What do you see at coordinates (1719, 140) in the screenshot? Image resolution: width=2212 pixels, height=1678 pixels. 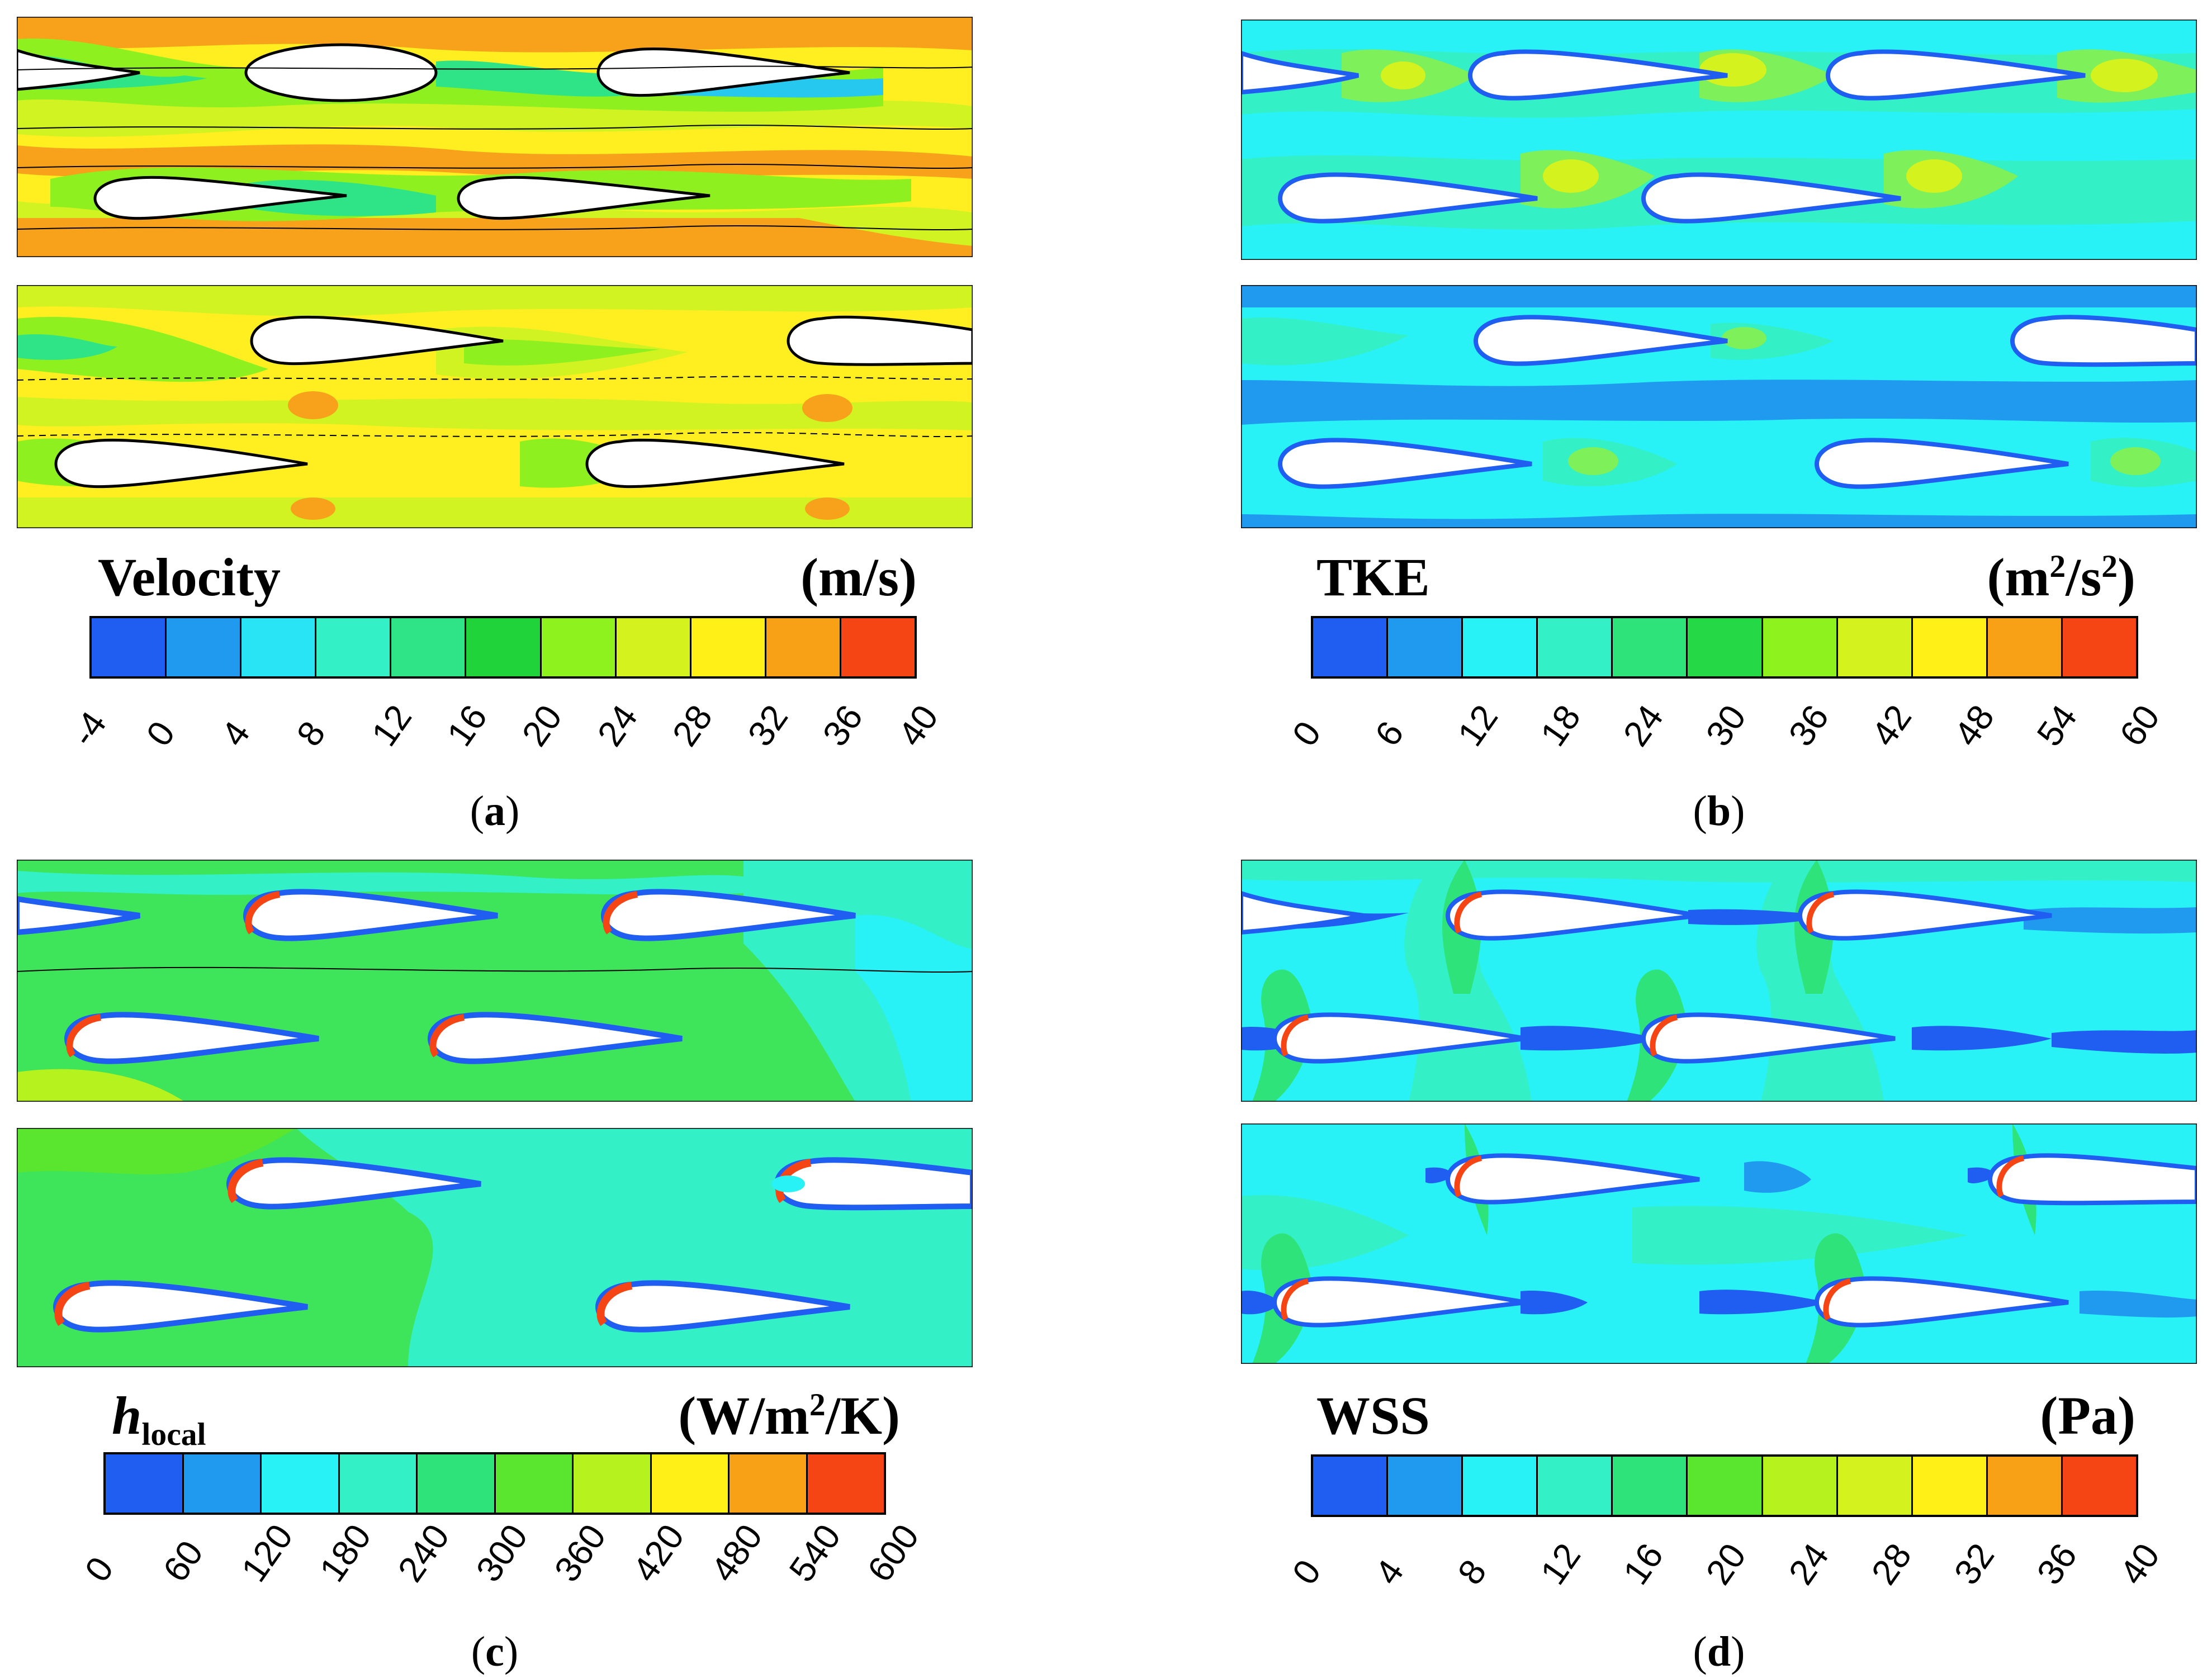 I see `tke-contour-top` at bounding box center [1719, 140].